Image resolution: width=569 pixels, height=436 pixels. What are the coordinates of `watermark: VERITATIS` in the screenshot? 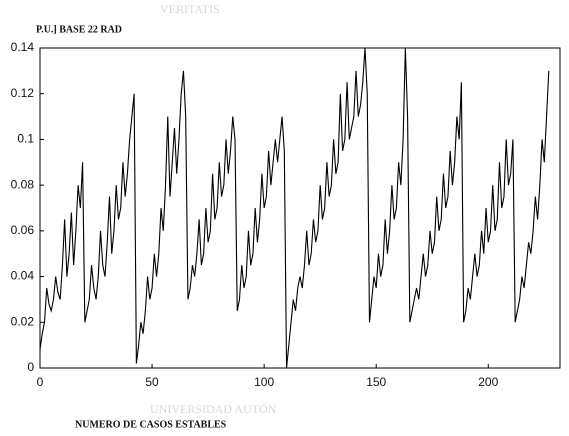 It's located at (190, 9).